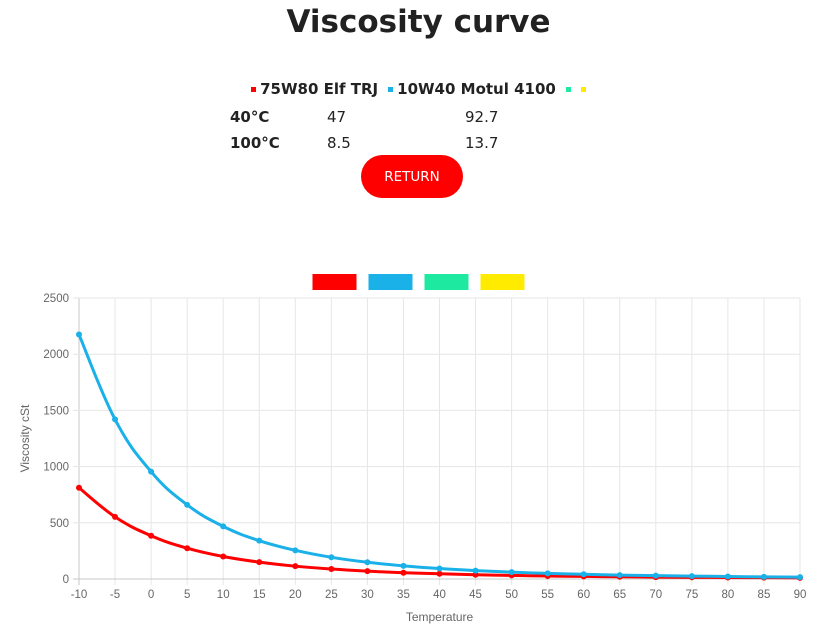 Image resolution: width=837 pixels, height=626 pixels. I want to click on x-tick-label: 85, so click(764, 595).